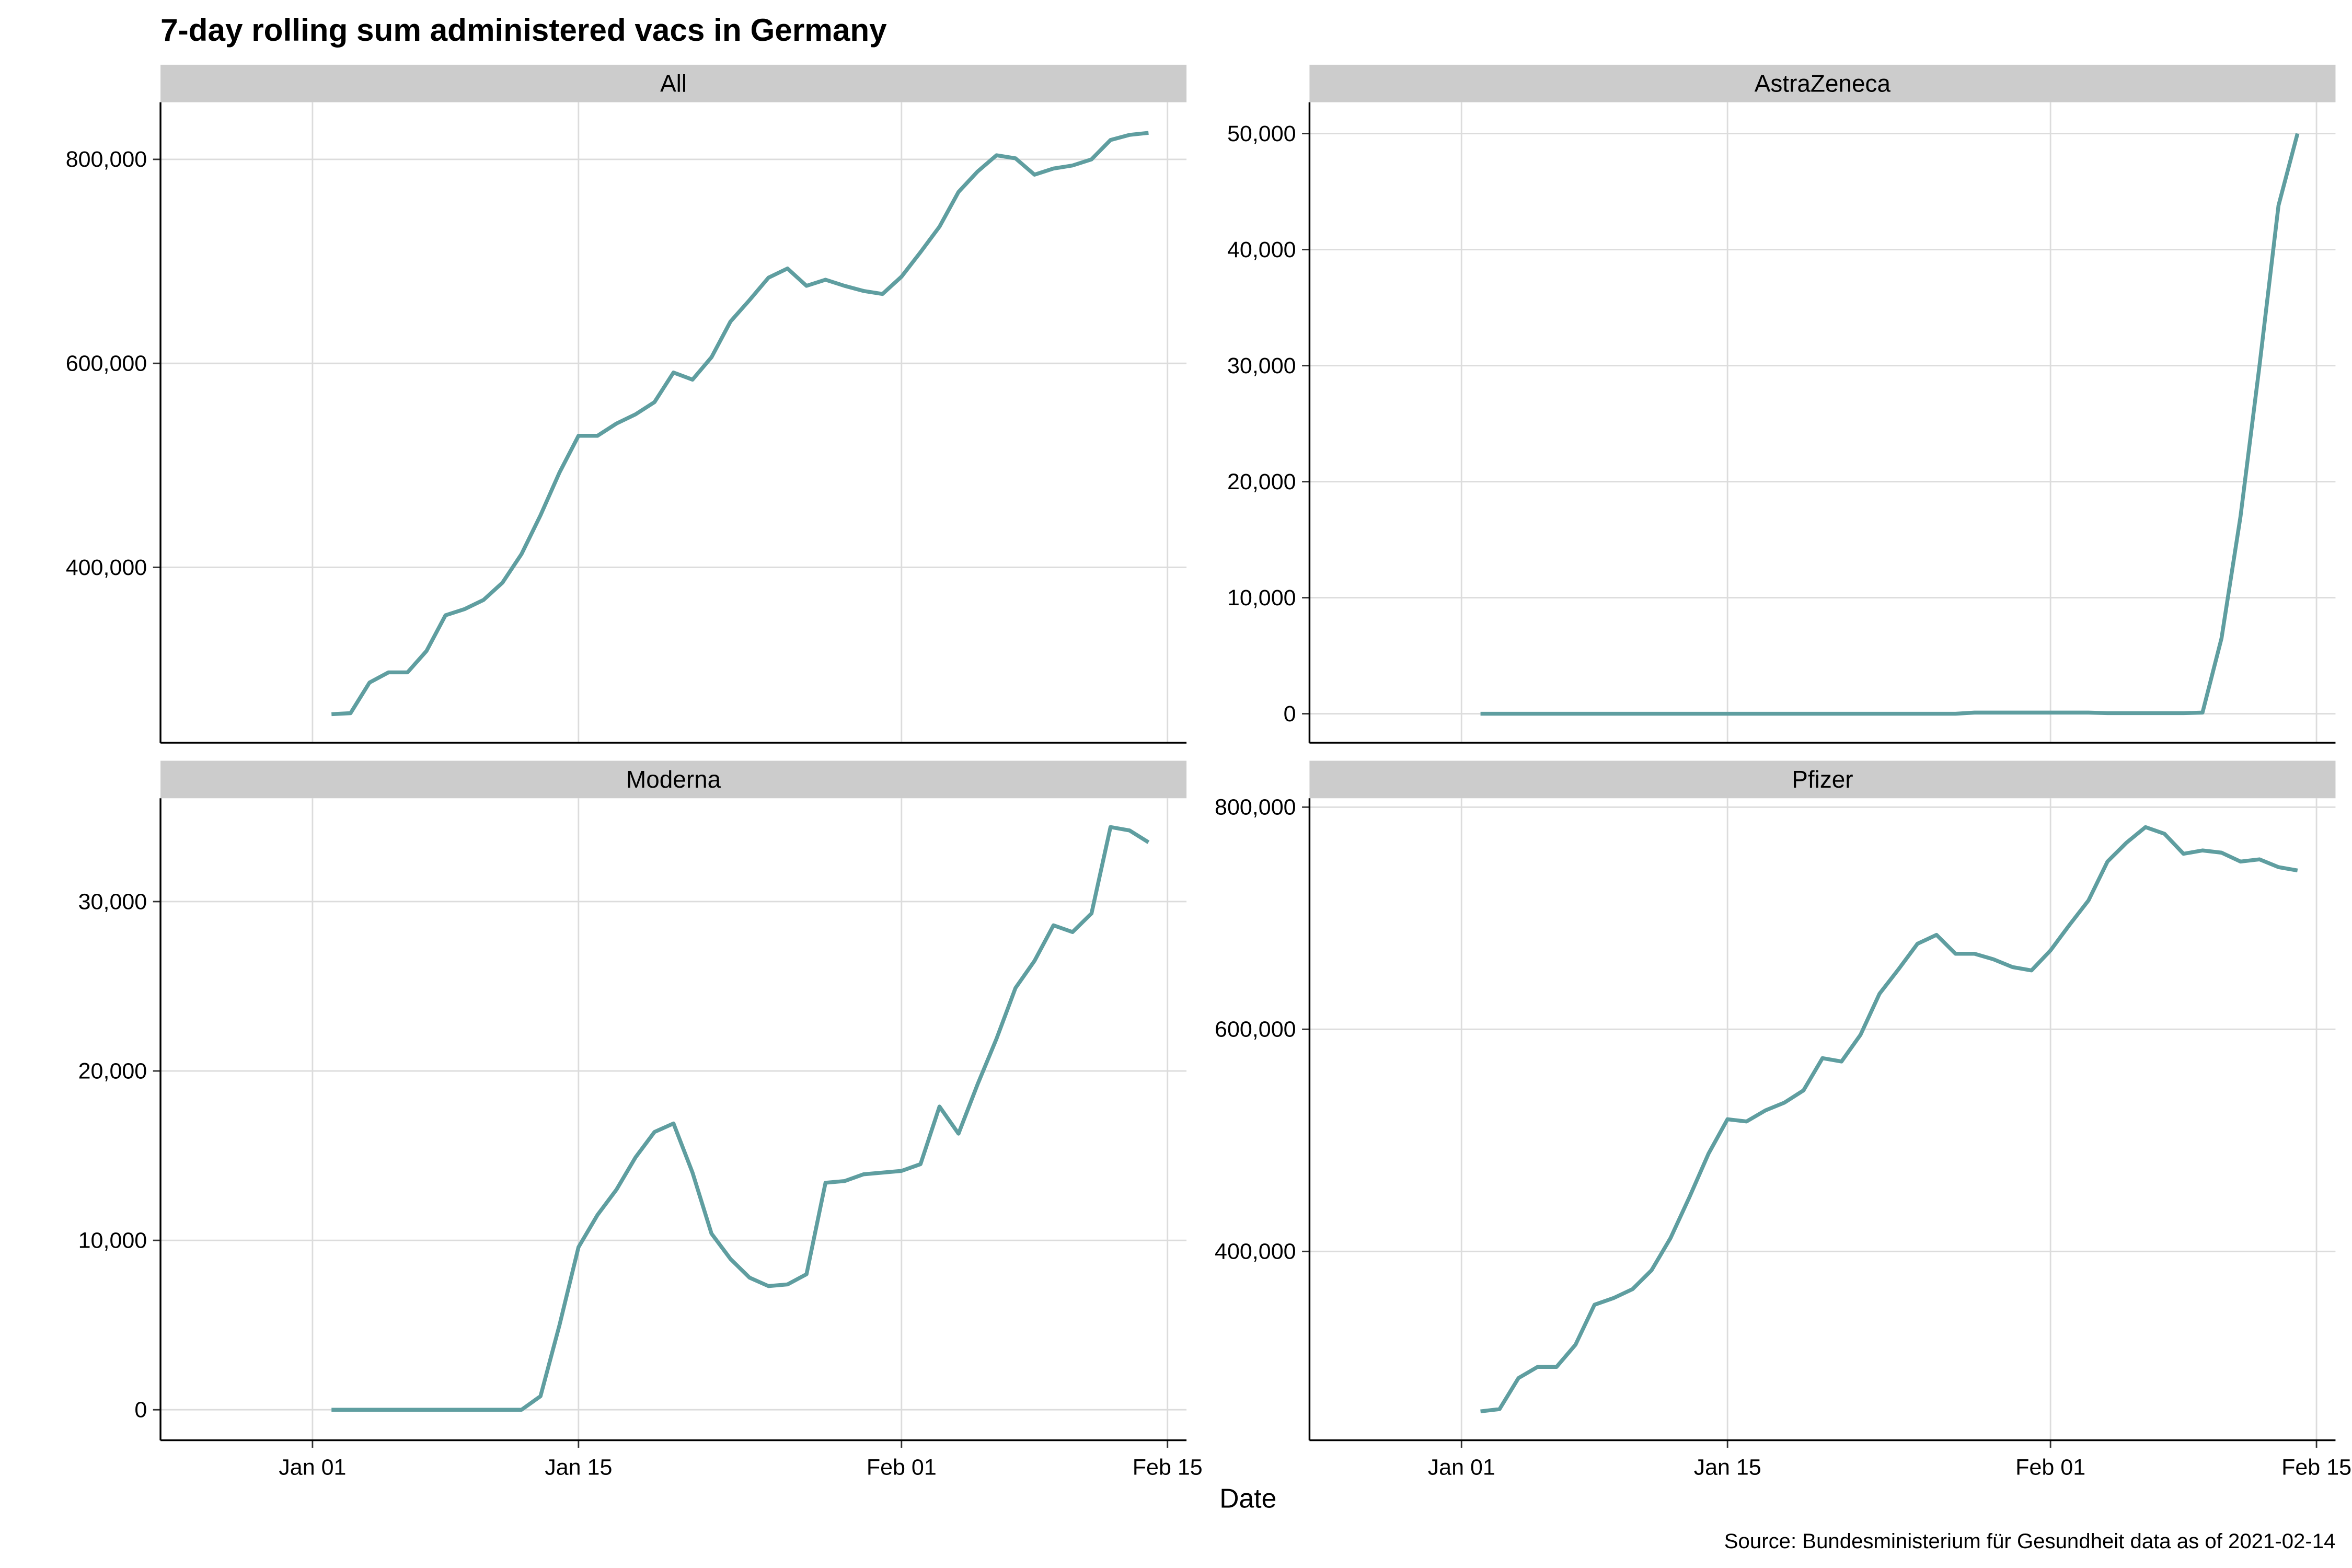 The height and width of the screenshot is (1568, 2352). I want to click on facet-label: AstraZeneca, so click(1823, 83).